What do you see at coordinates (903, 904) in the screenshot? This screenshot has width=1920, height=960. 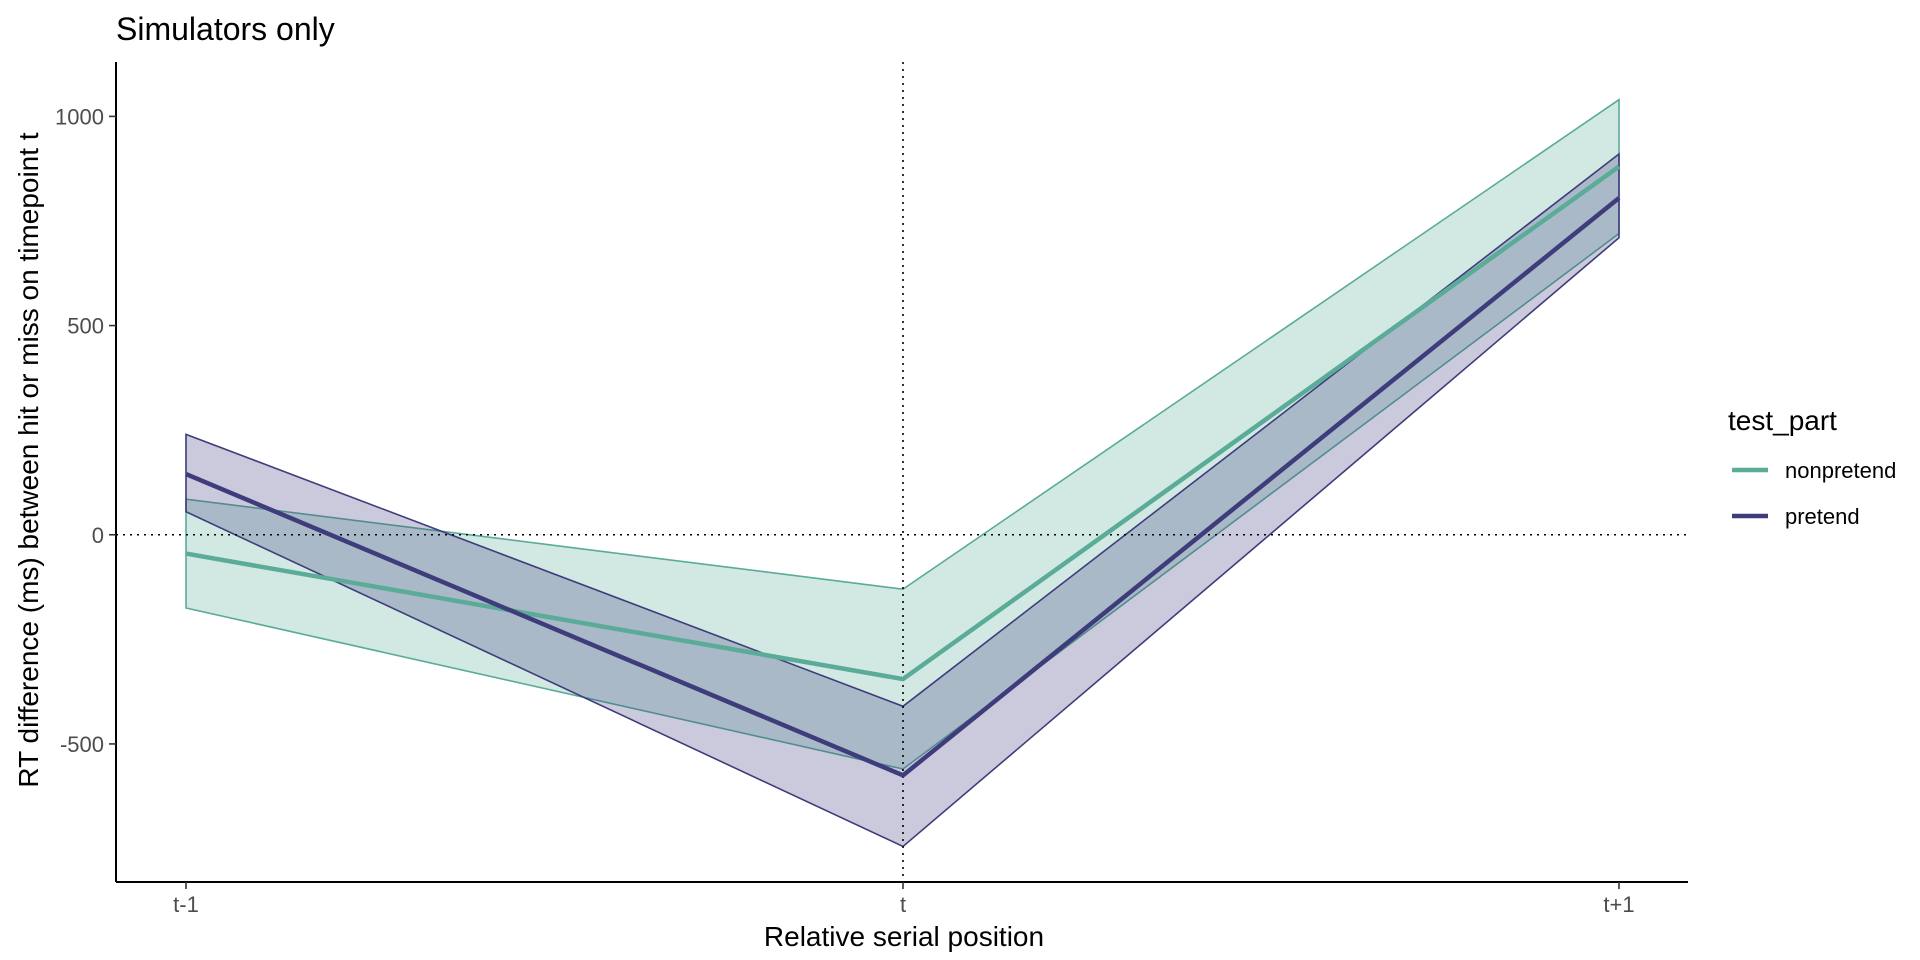 I see `x-tick-label: t` at bounding box center [903, 904].